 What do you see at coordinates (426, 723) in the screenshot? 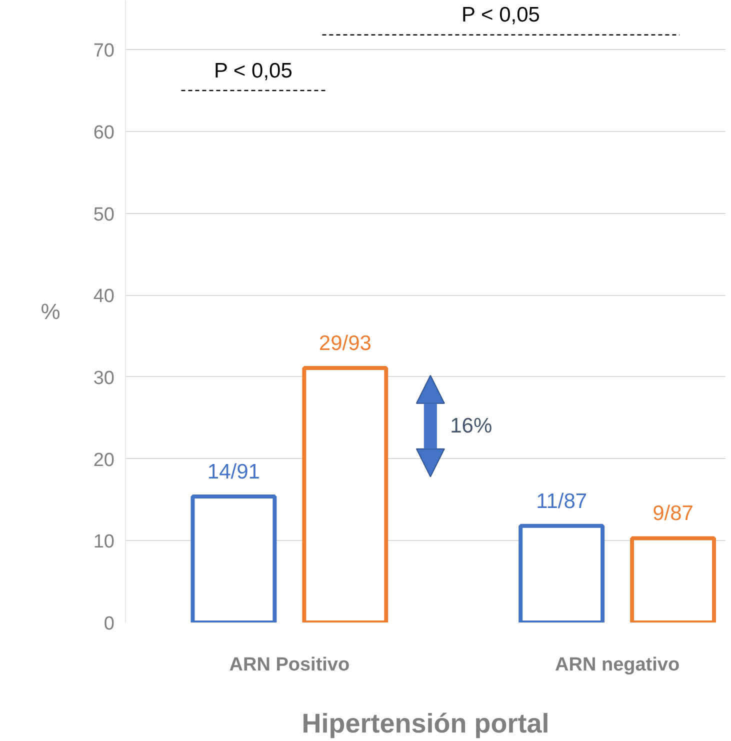
I see `x-axis-title: Hipertensión portal` at bounding box center [426, 723].